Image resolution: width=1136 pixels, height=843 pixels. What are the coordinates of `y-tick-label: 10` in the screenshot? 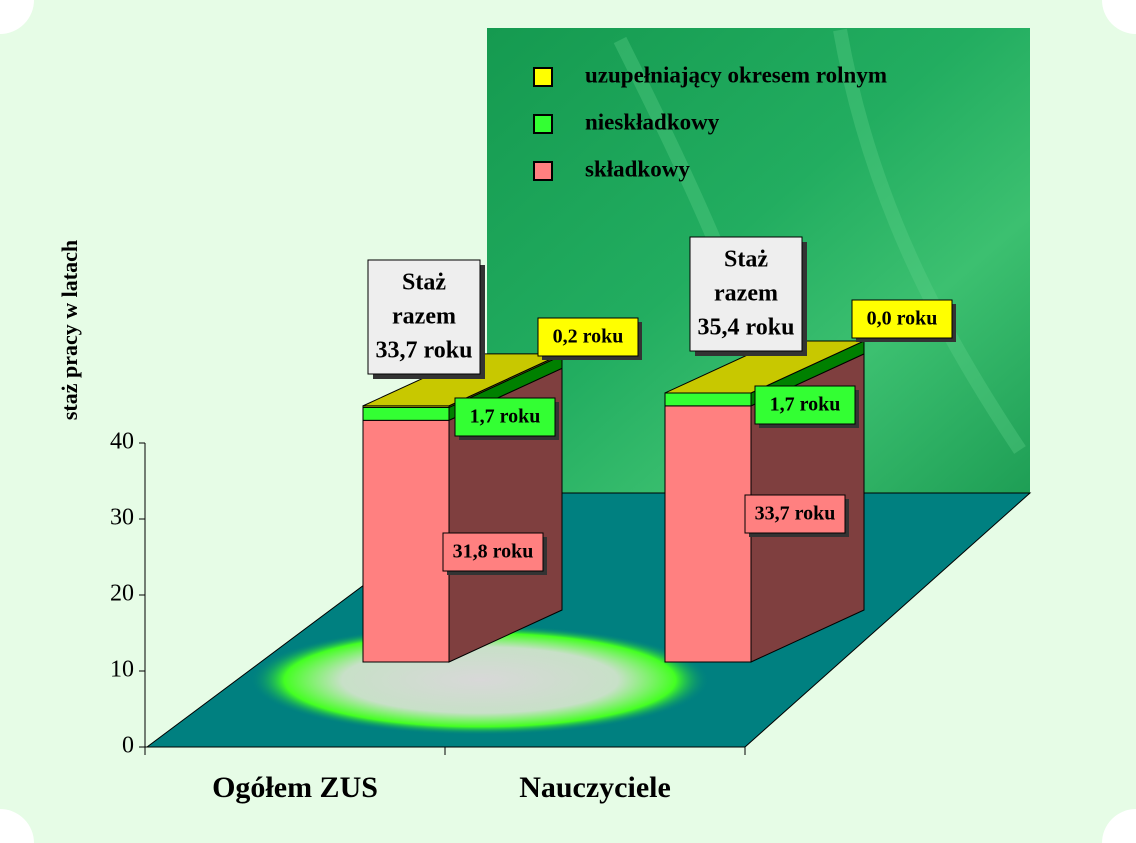 It's located at (122, 670).